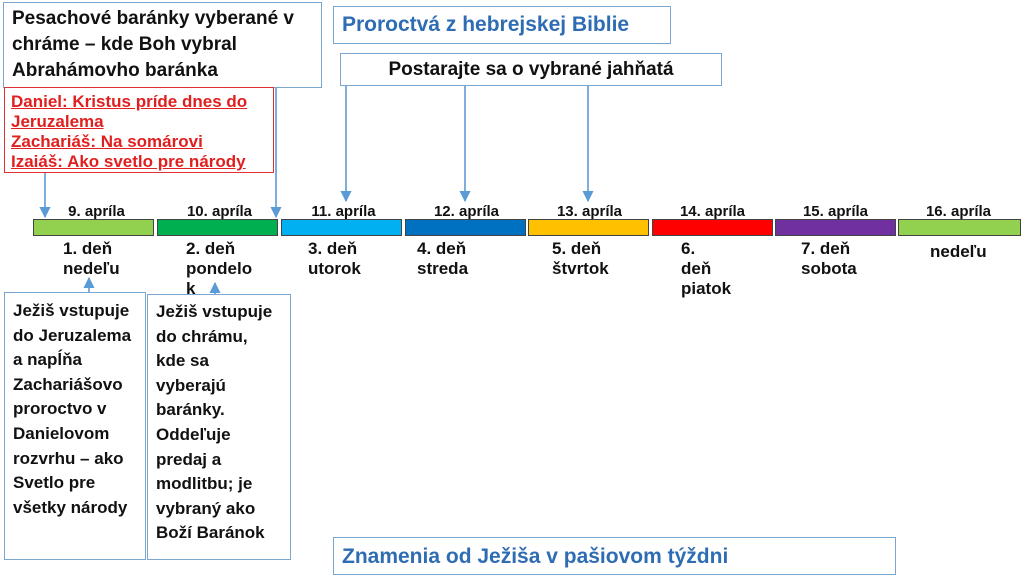 Image resolution: width=1024 pixels, height=576 pixels. I want to click on date-label: 9. apríla, so click(96, 211).